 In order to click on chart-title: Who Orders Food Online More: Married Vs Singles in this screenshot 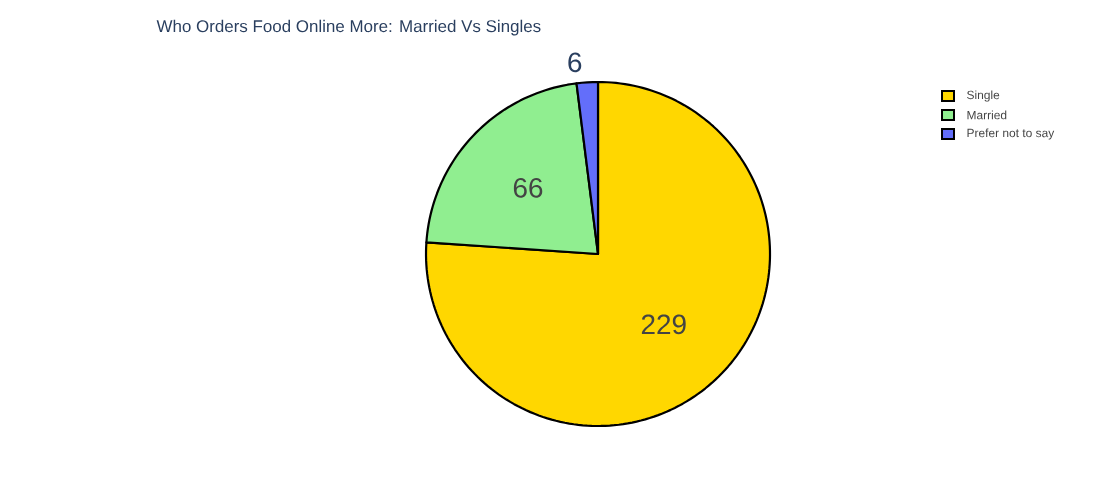, I will do `click(348, 27)`.